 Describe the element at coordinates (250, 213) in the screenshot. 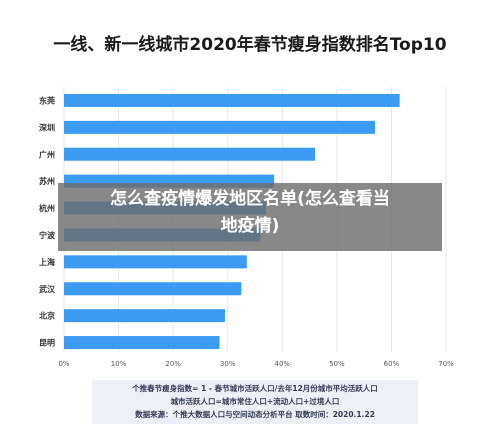

I see `article-overlay-title: 怎么查疫情爆发地区名单(怎么查看当 地疫情)` at that location.